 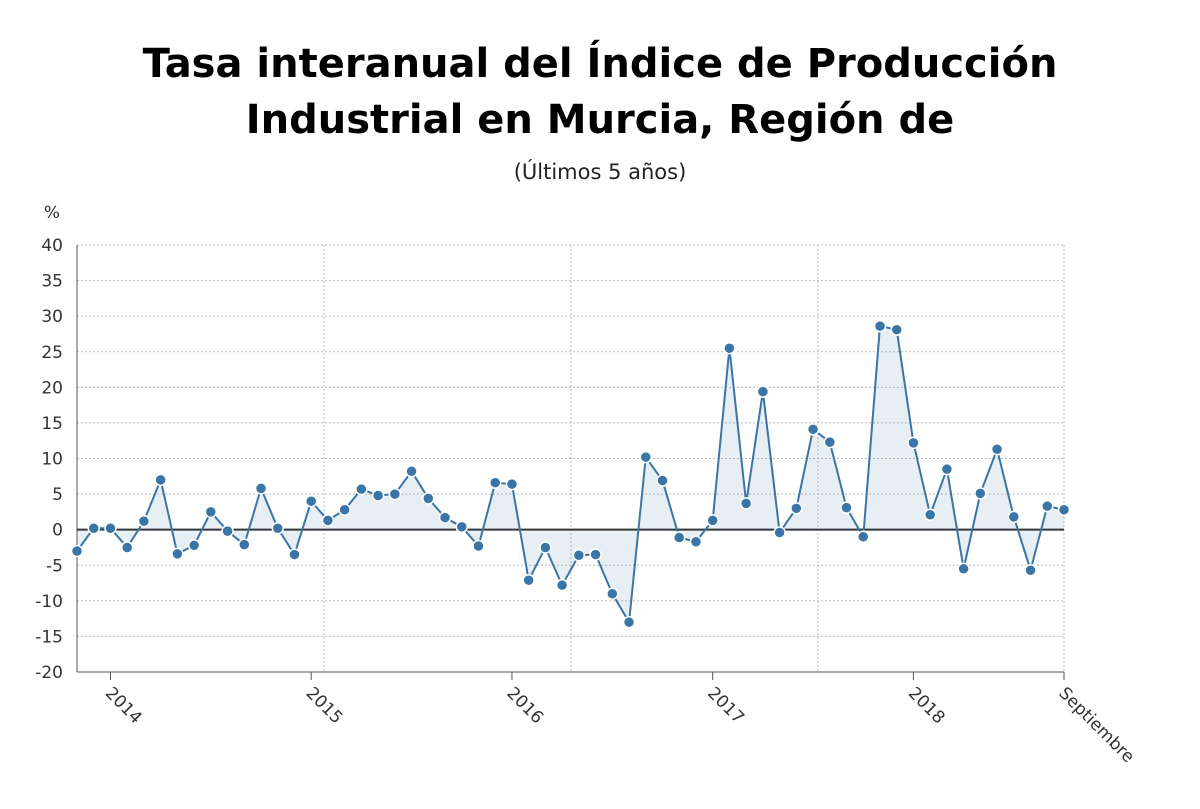 What do you see at coordinates (524, 705) in the screenshot?
I see `x-tick-label: 2016` at bounding box center [524, 705].